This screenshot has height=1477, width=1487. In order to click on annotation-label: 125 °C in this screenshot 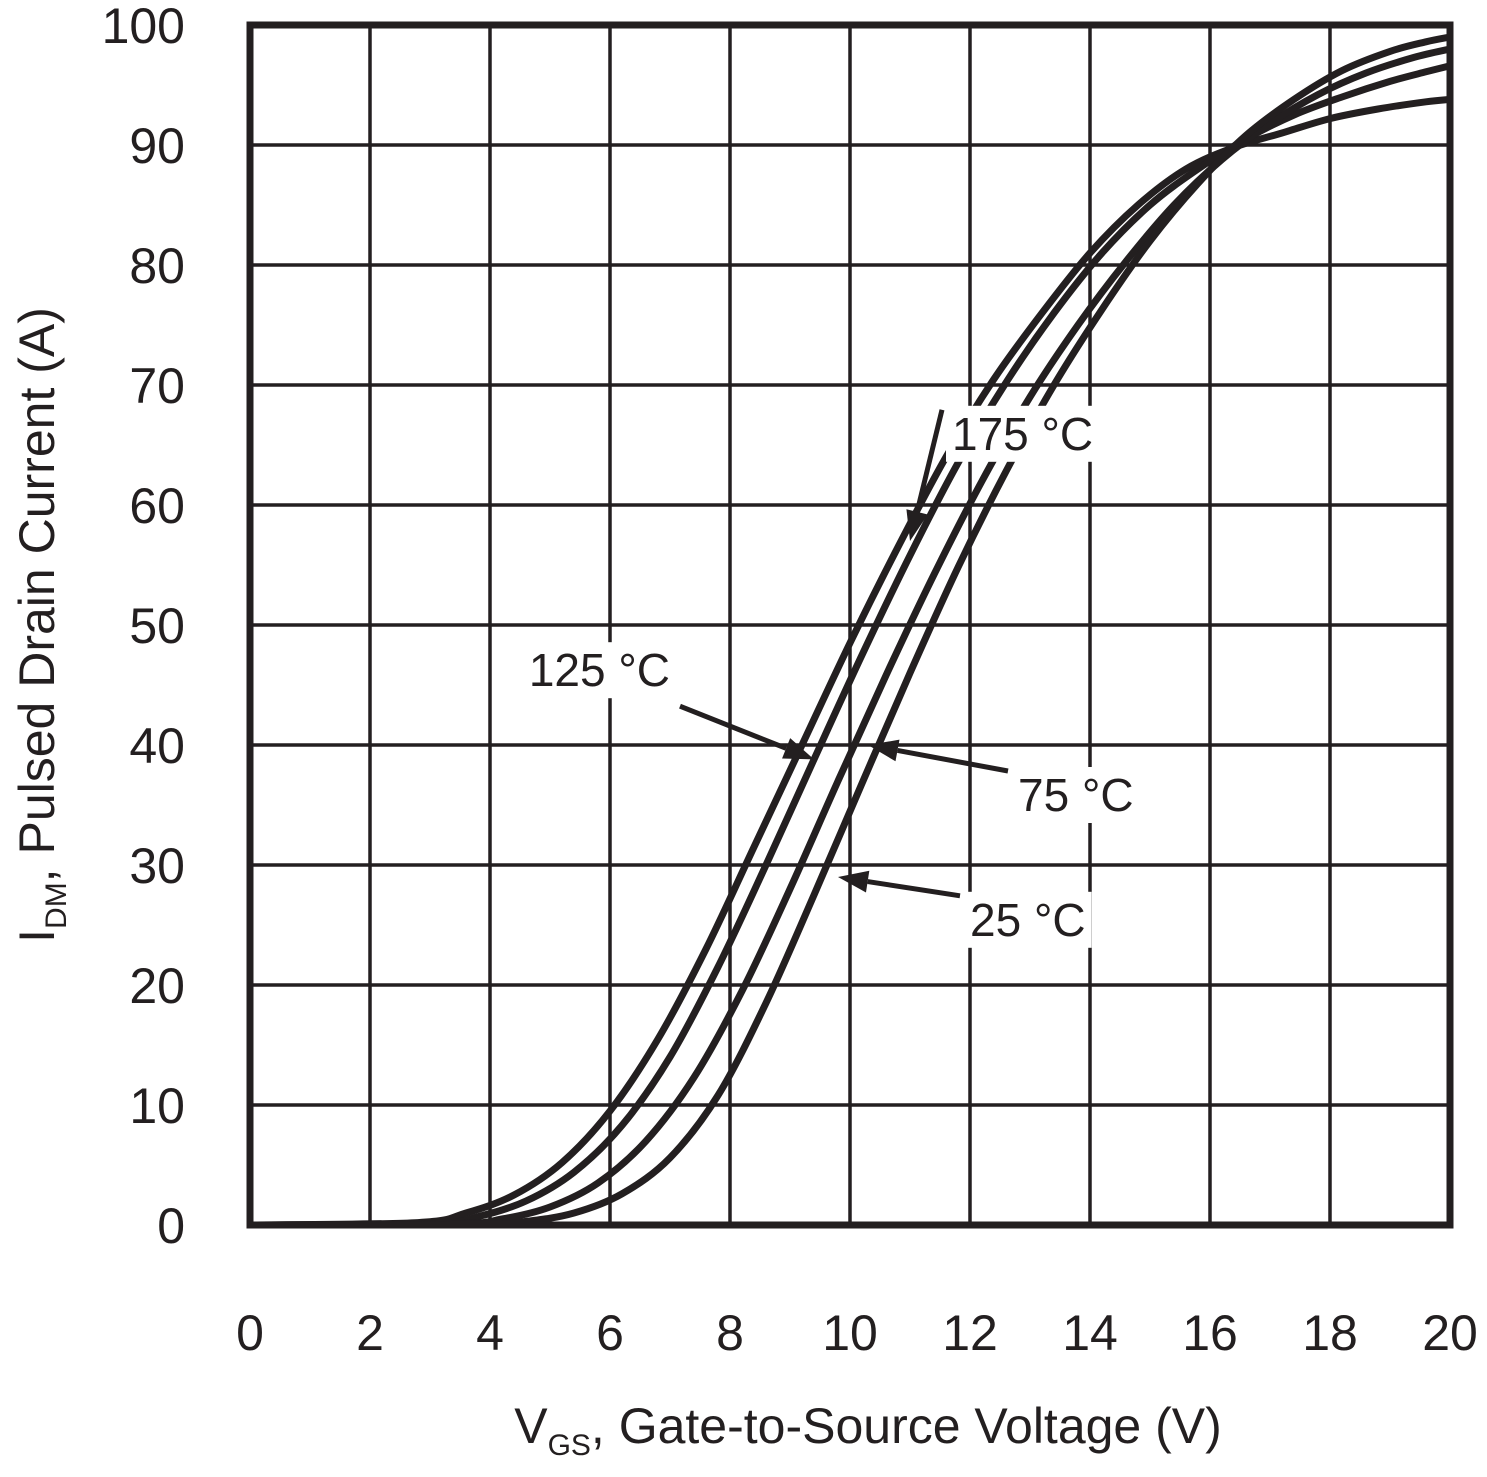, I will do `click(599, 670)`.